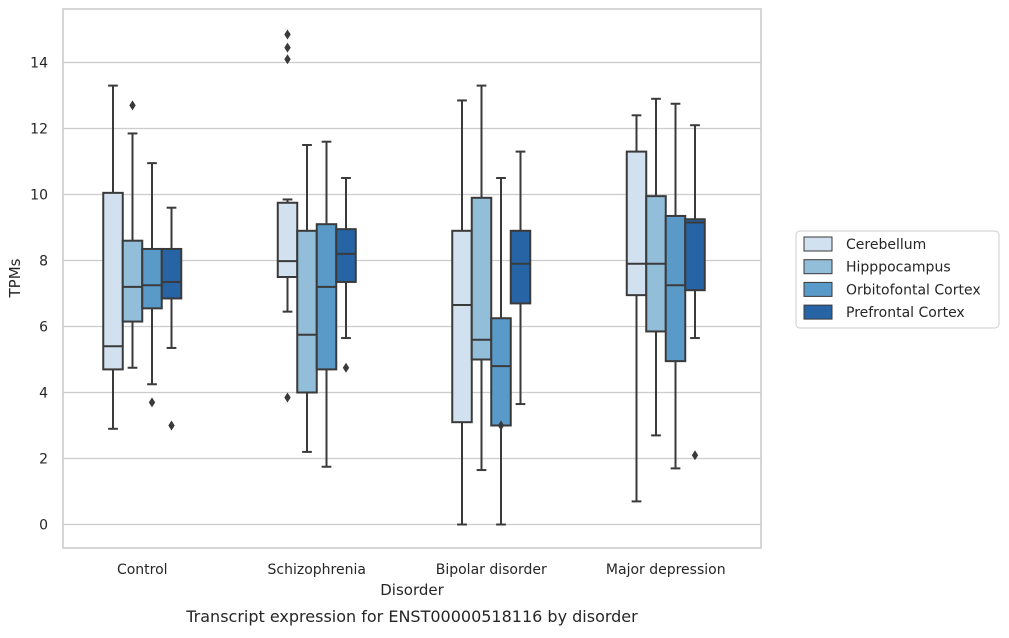 This screenshot has height=638, width=1009. What do you see at coordinates (39, 295) in the screenshot?
I see `y-tick-labels: 0 2 4 6 8 10 12 14` at bounding box center [39, 295].